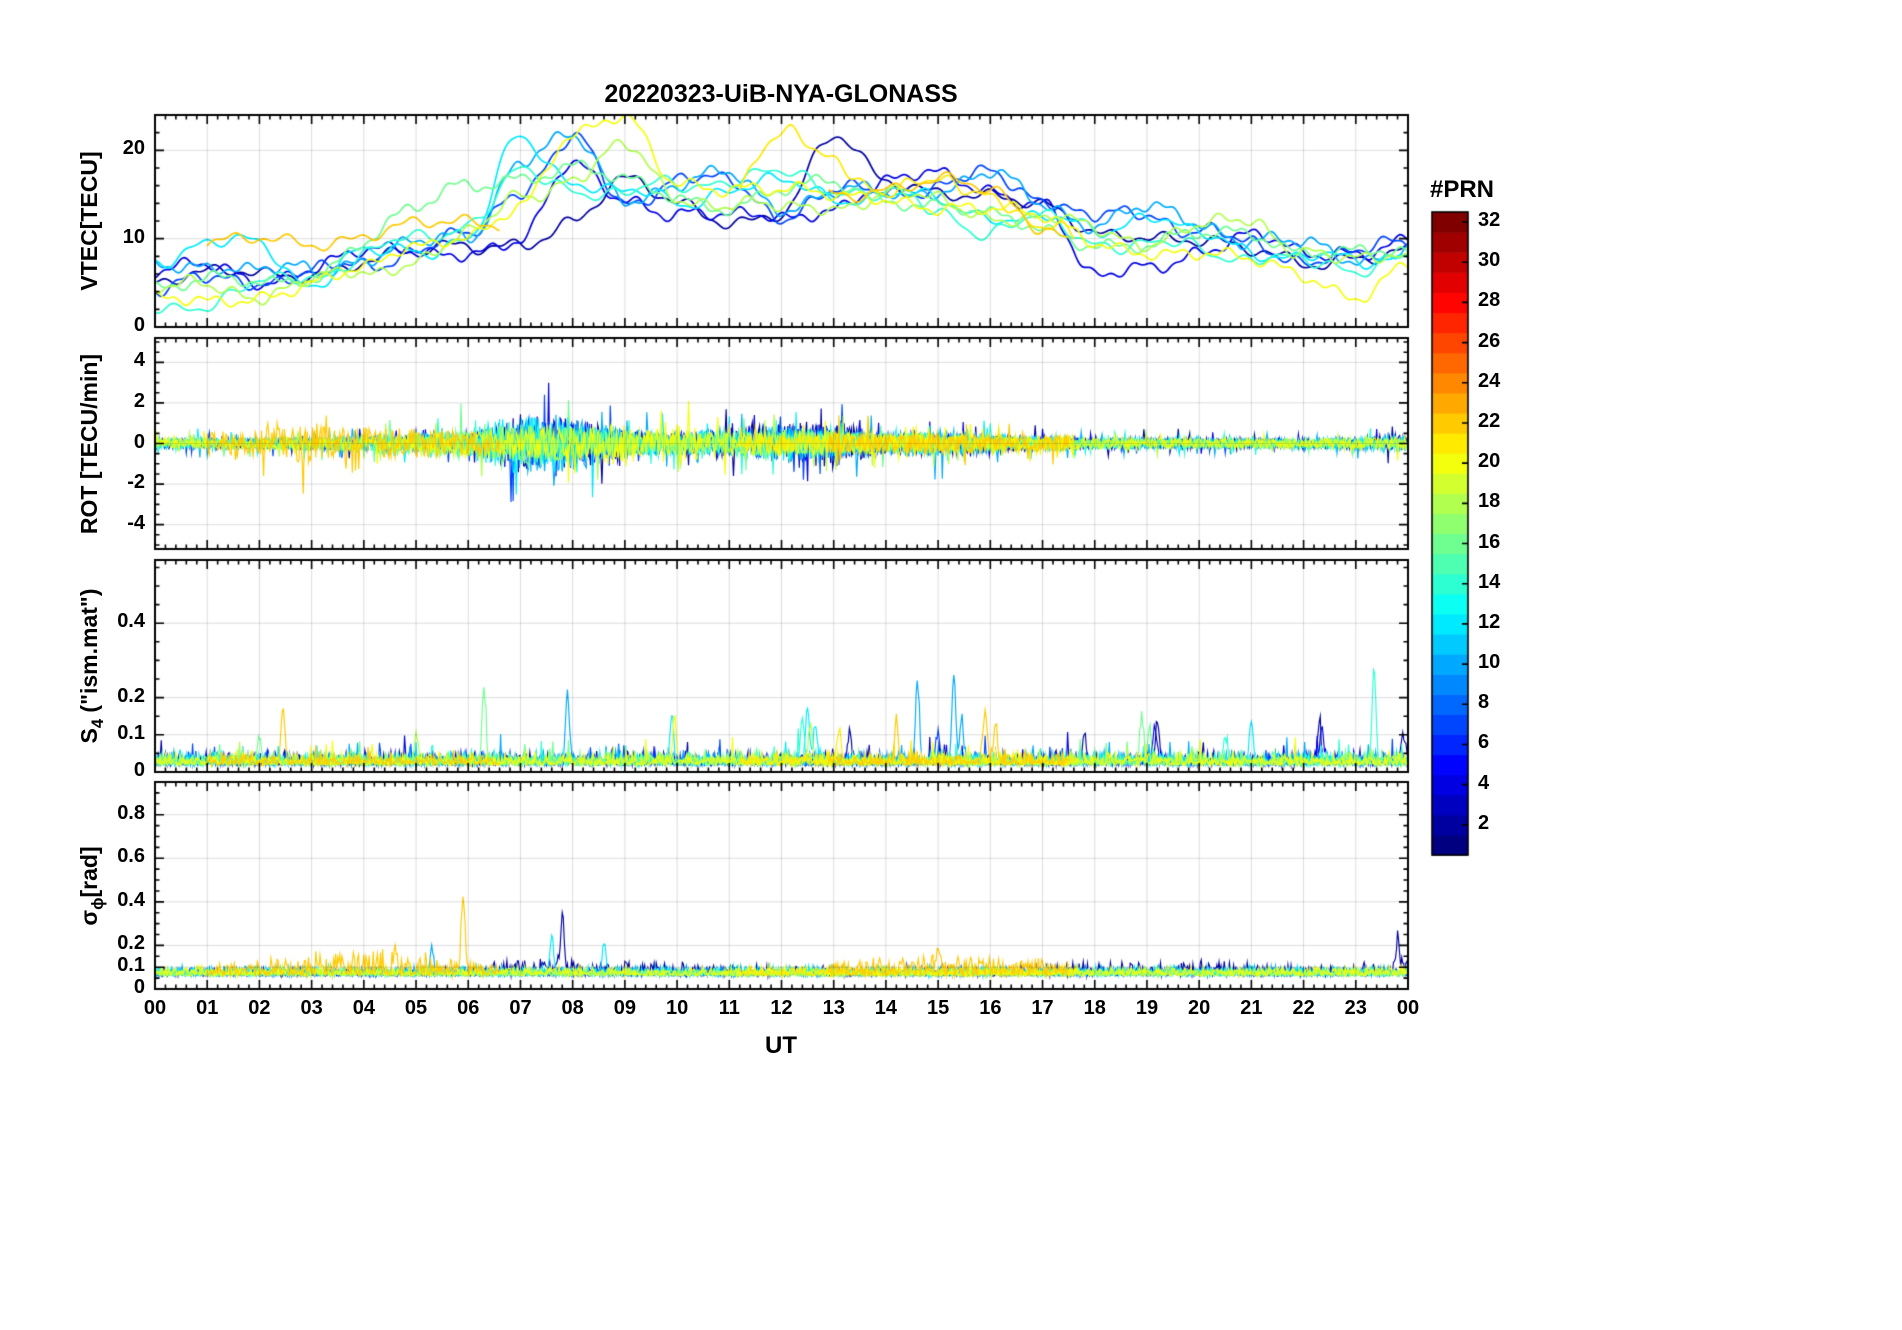  What do you see at coordinates (131, 856) in the screenshot?
I see `y-tick-label: 0.6` at bounding box center [131, 856].